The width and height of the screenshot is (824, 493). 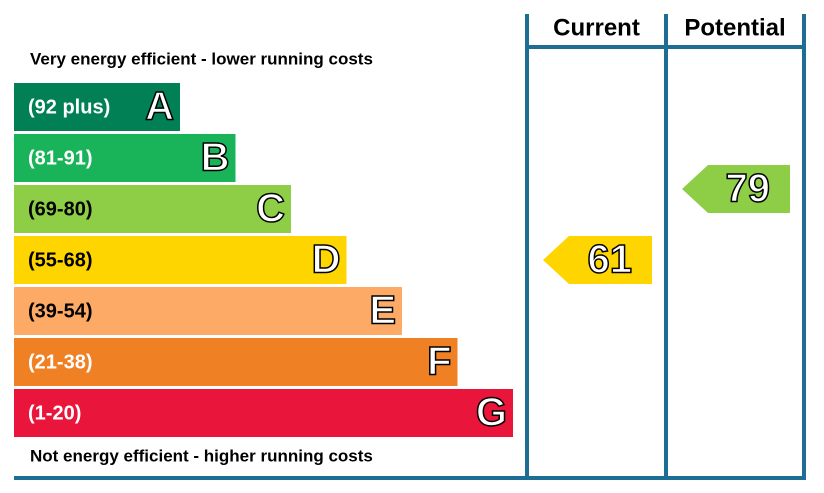 What do you see at coordinates (439, 362) in the screenshot?
I see `band-letter: F` at bounding box center [439, 362].